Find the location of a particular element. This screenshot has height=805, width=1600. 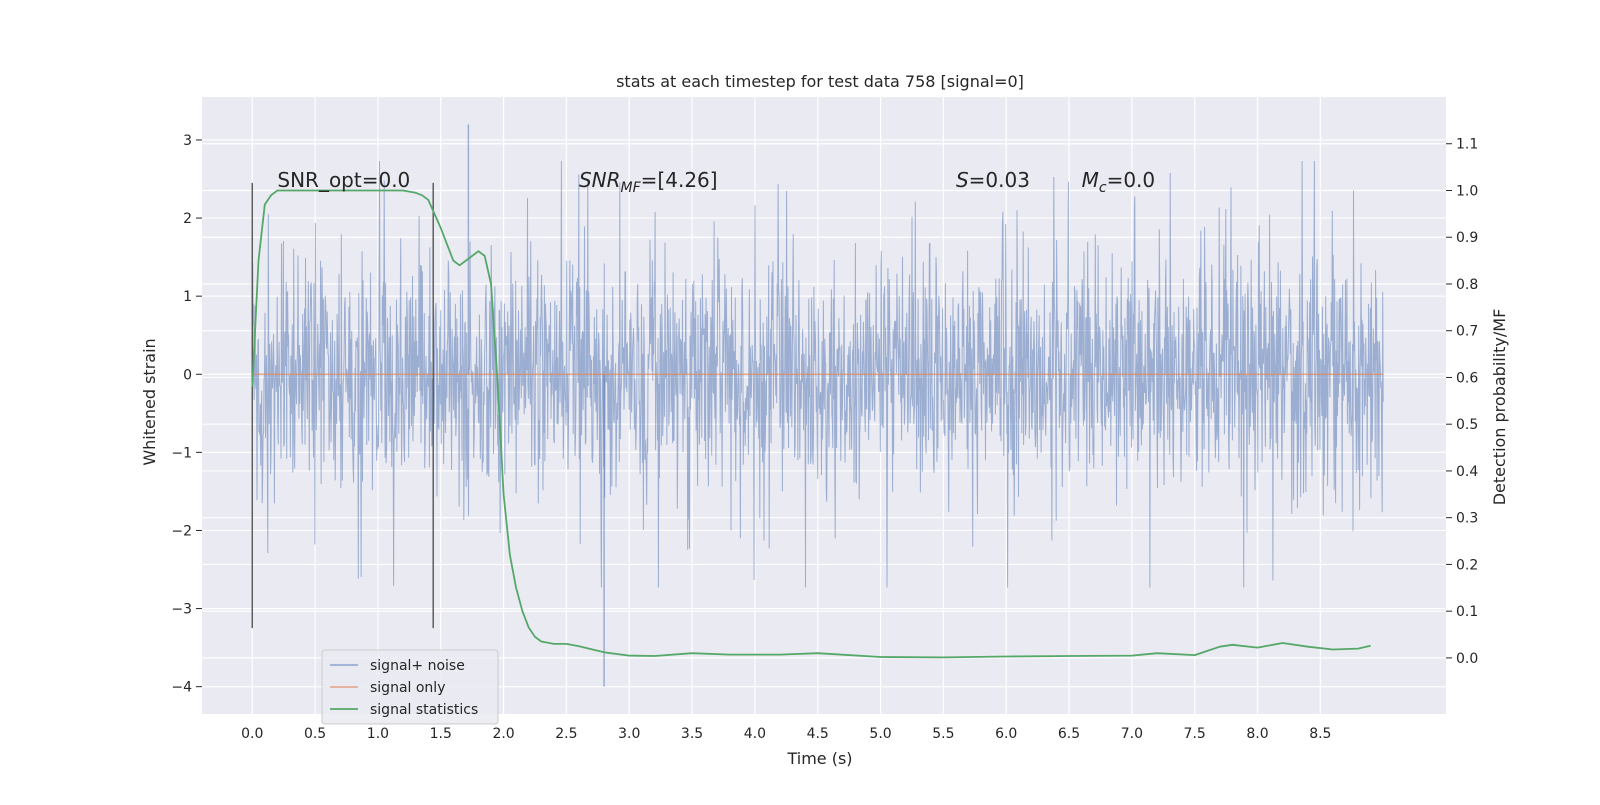

annotation-s-stat: S=0.03 is located at coordinates (993, 180).